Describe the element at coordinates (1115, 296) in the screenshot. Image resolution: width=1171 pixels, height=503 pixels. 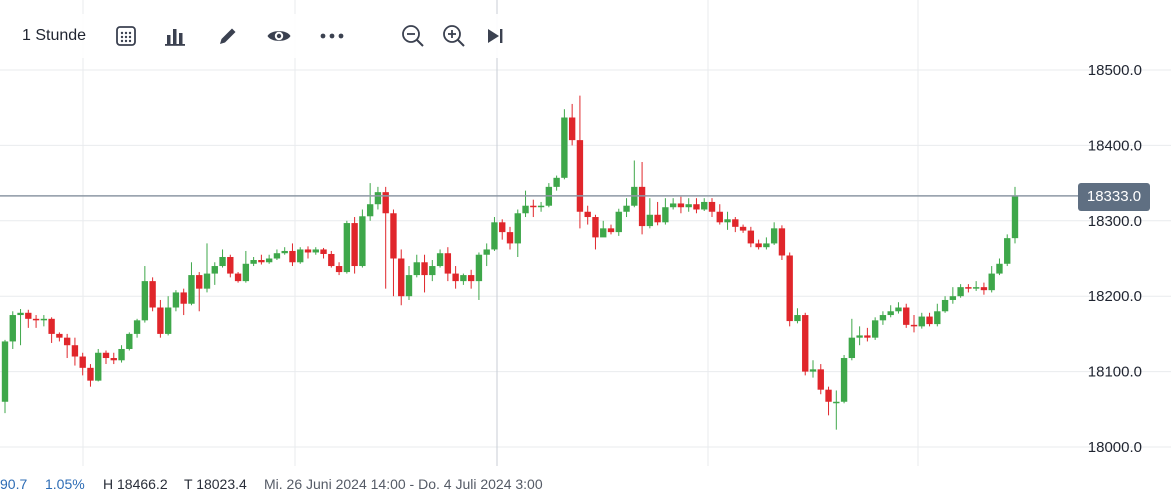
I see `y-tick-label: 18200.0` at that location.